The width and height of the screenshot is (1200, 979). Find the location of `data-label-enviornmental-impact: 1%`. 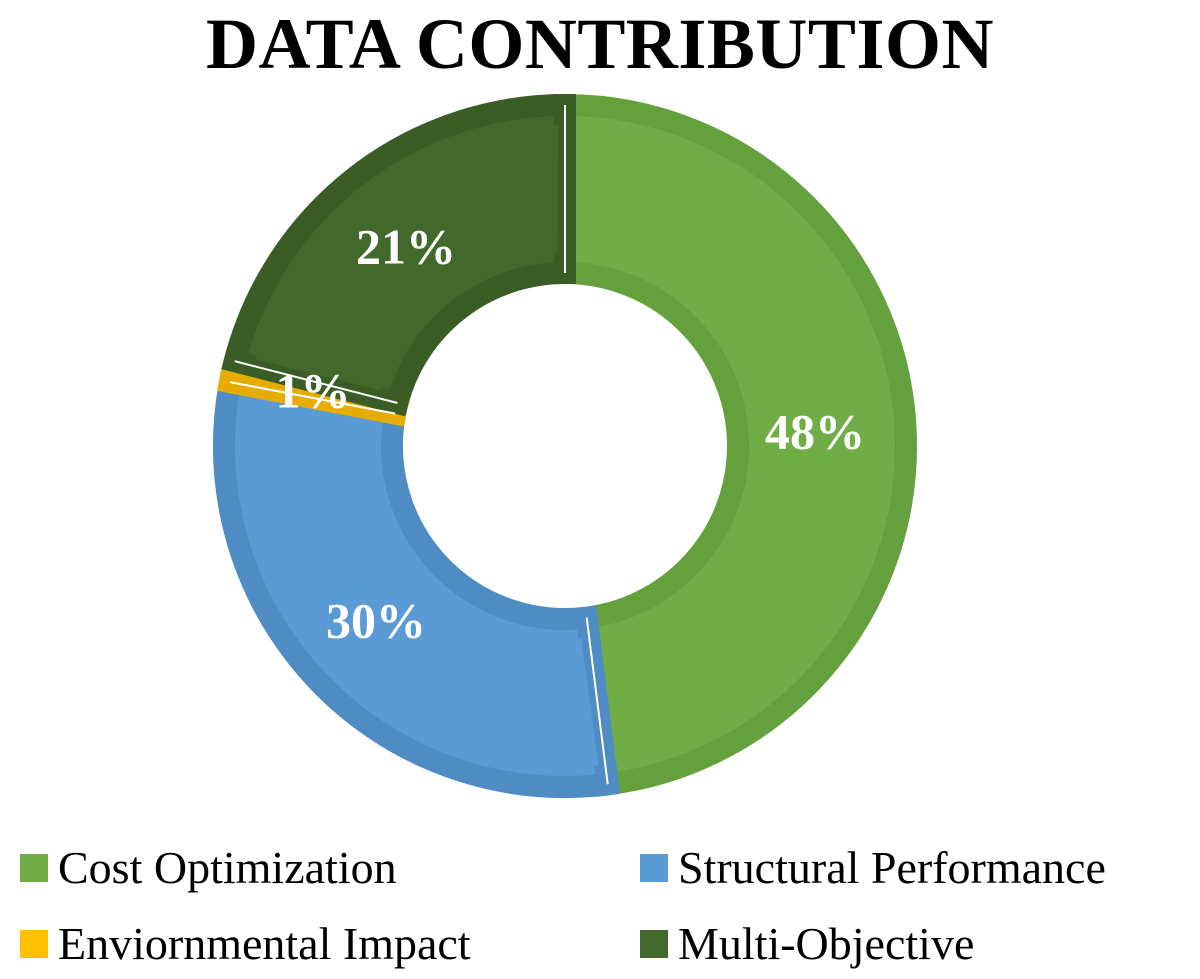

data-label-enviornmental-impact: 1% is located at coordinates (313, 390).